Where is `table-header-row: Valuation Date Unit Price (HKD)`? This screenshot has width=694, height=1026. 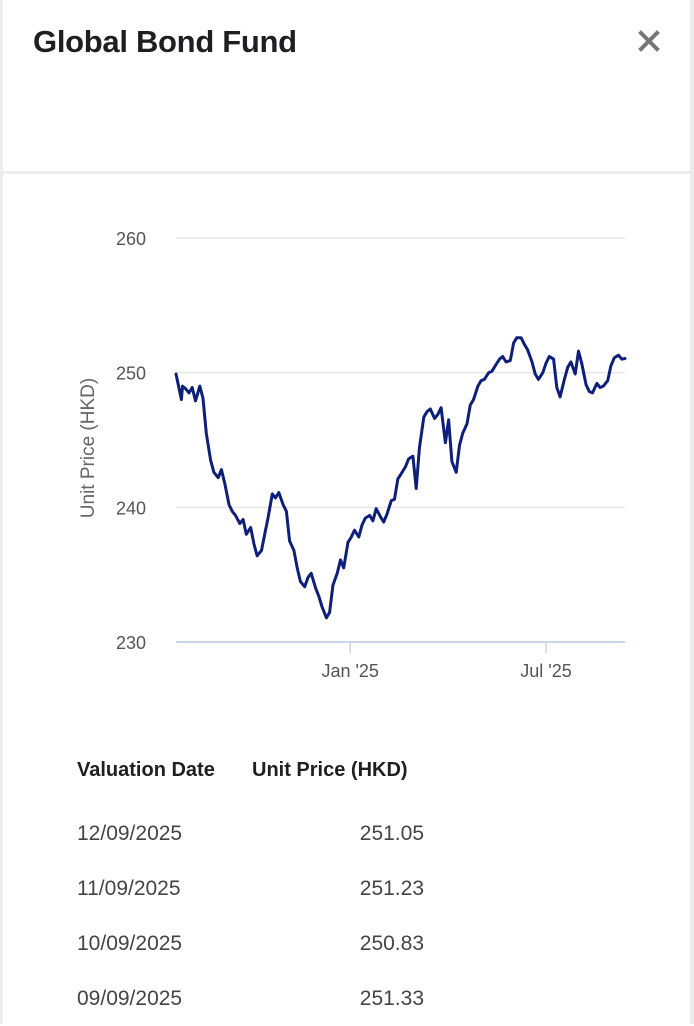
table-header-row: Valuation Date Unit Price (HKD) is located at coordinates (257, 770).